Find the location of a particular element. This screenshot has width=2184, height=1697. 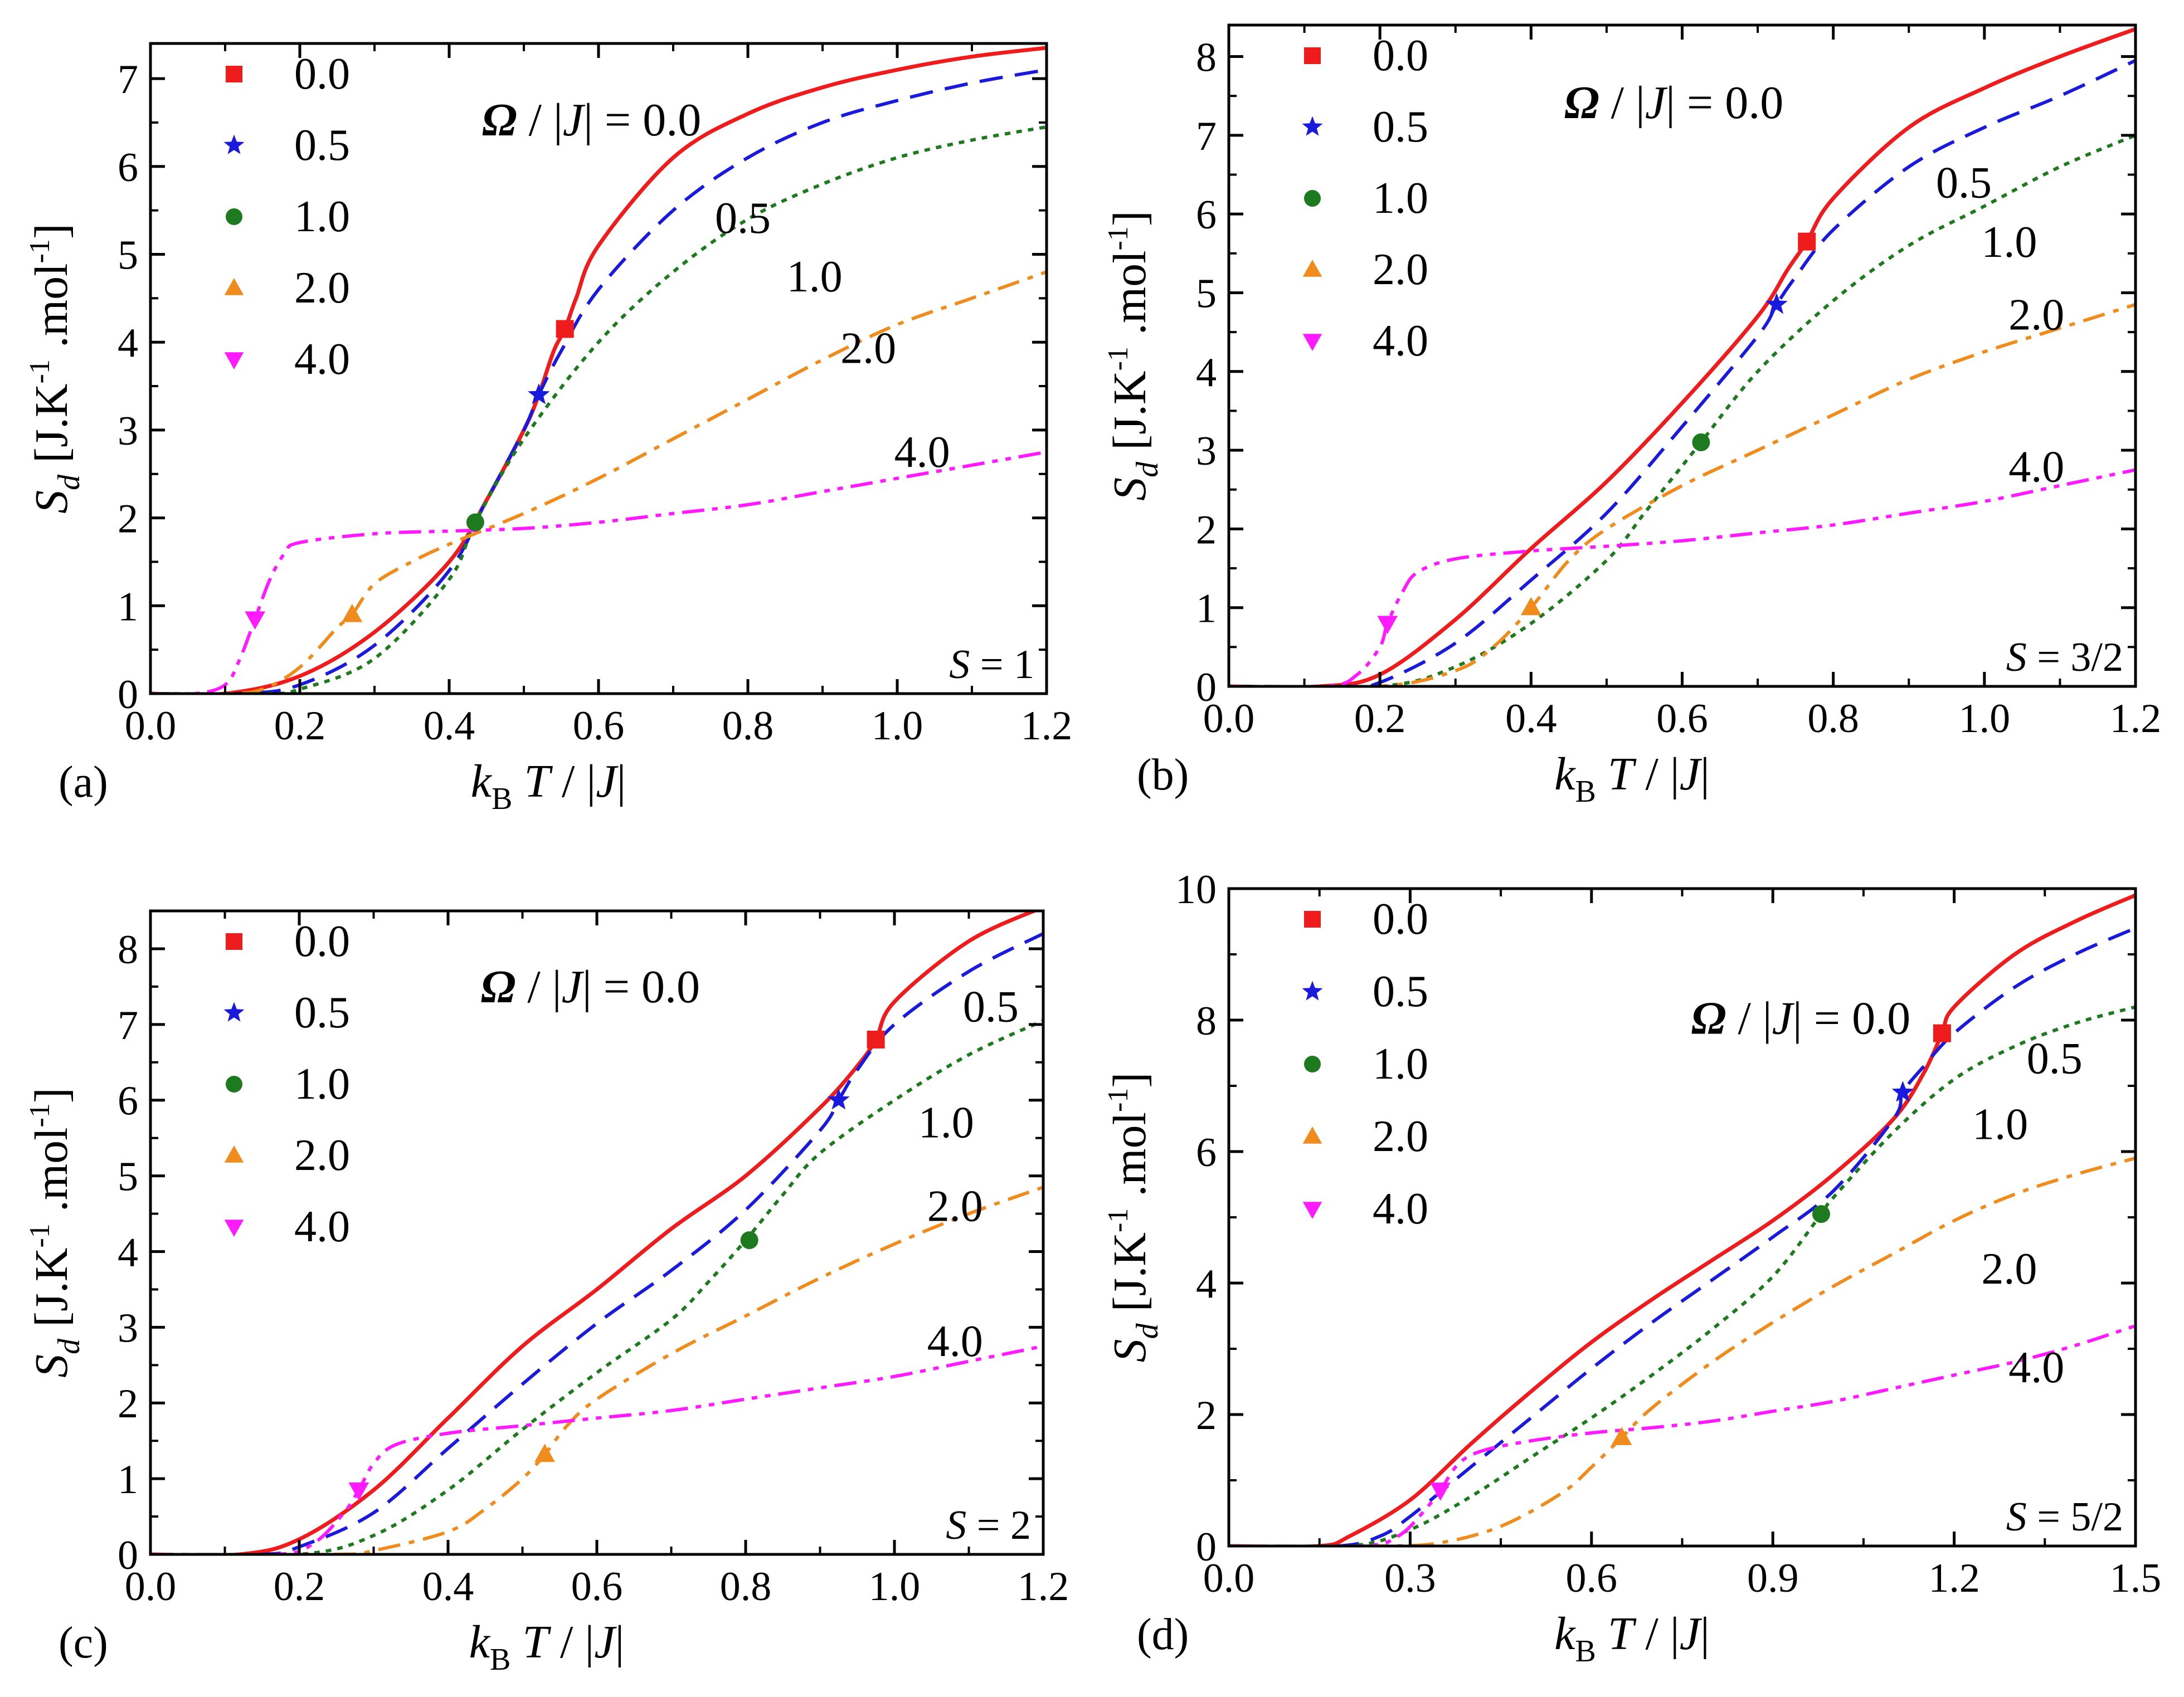

x-tick-label: 0.4 is located at coordinates (1531, 719).